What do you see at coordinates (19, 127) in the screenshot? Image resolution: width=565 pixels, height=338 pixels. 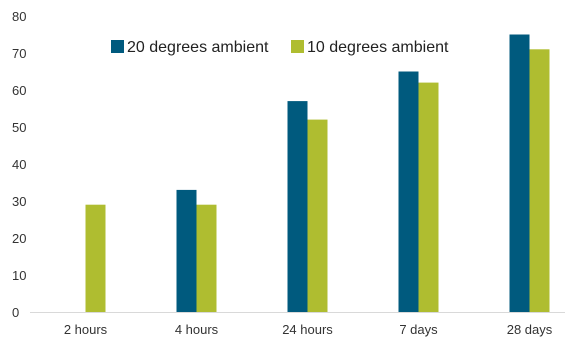 I see `y-tick-label: 50` at bounding box center [19, 127].